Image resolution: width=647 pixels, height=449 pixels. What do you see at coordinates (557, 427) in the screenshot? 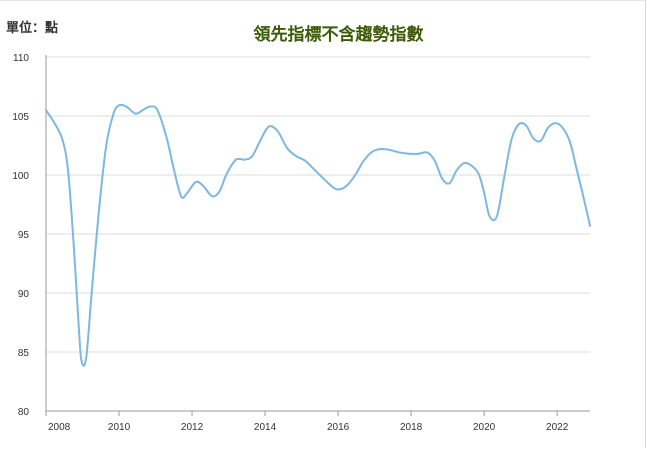
I see `x-tick-label: 2022` at bounding box center [557, 427].